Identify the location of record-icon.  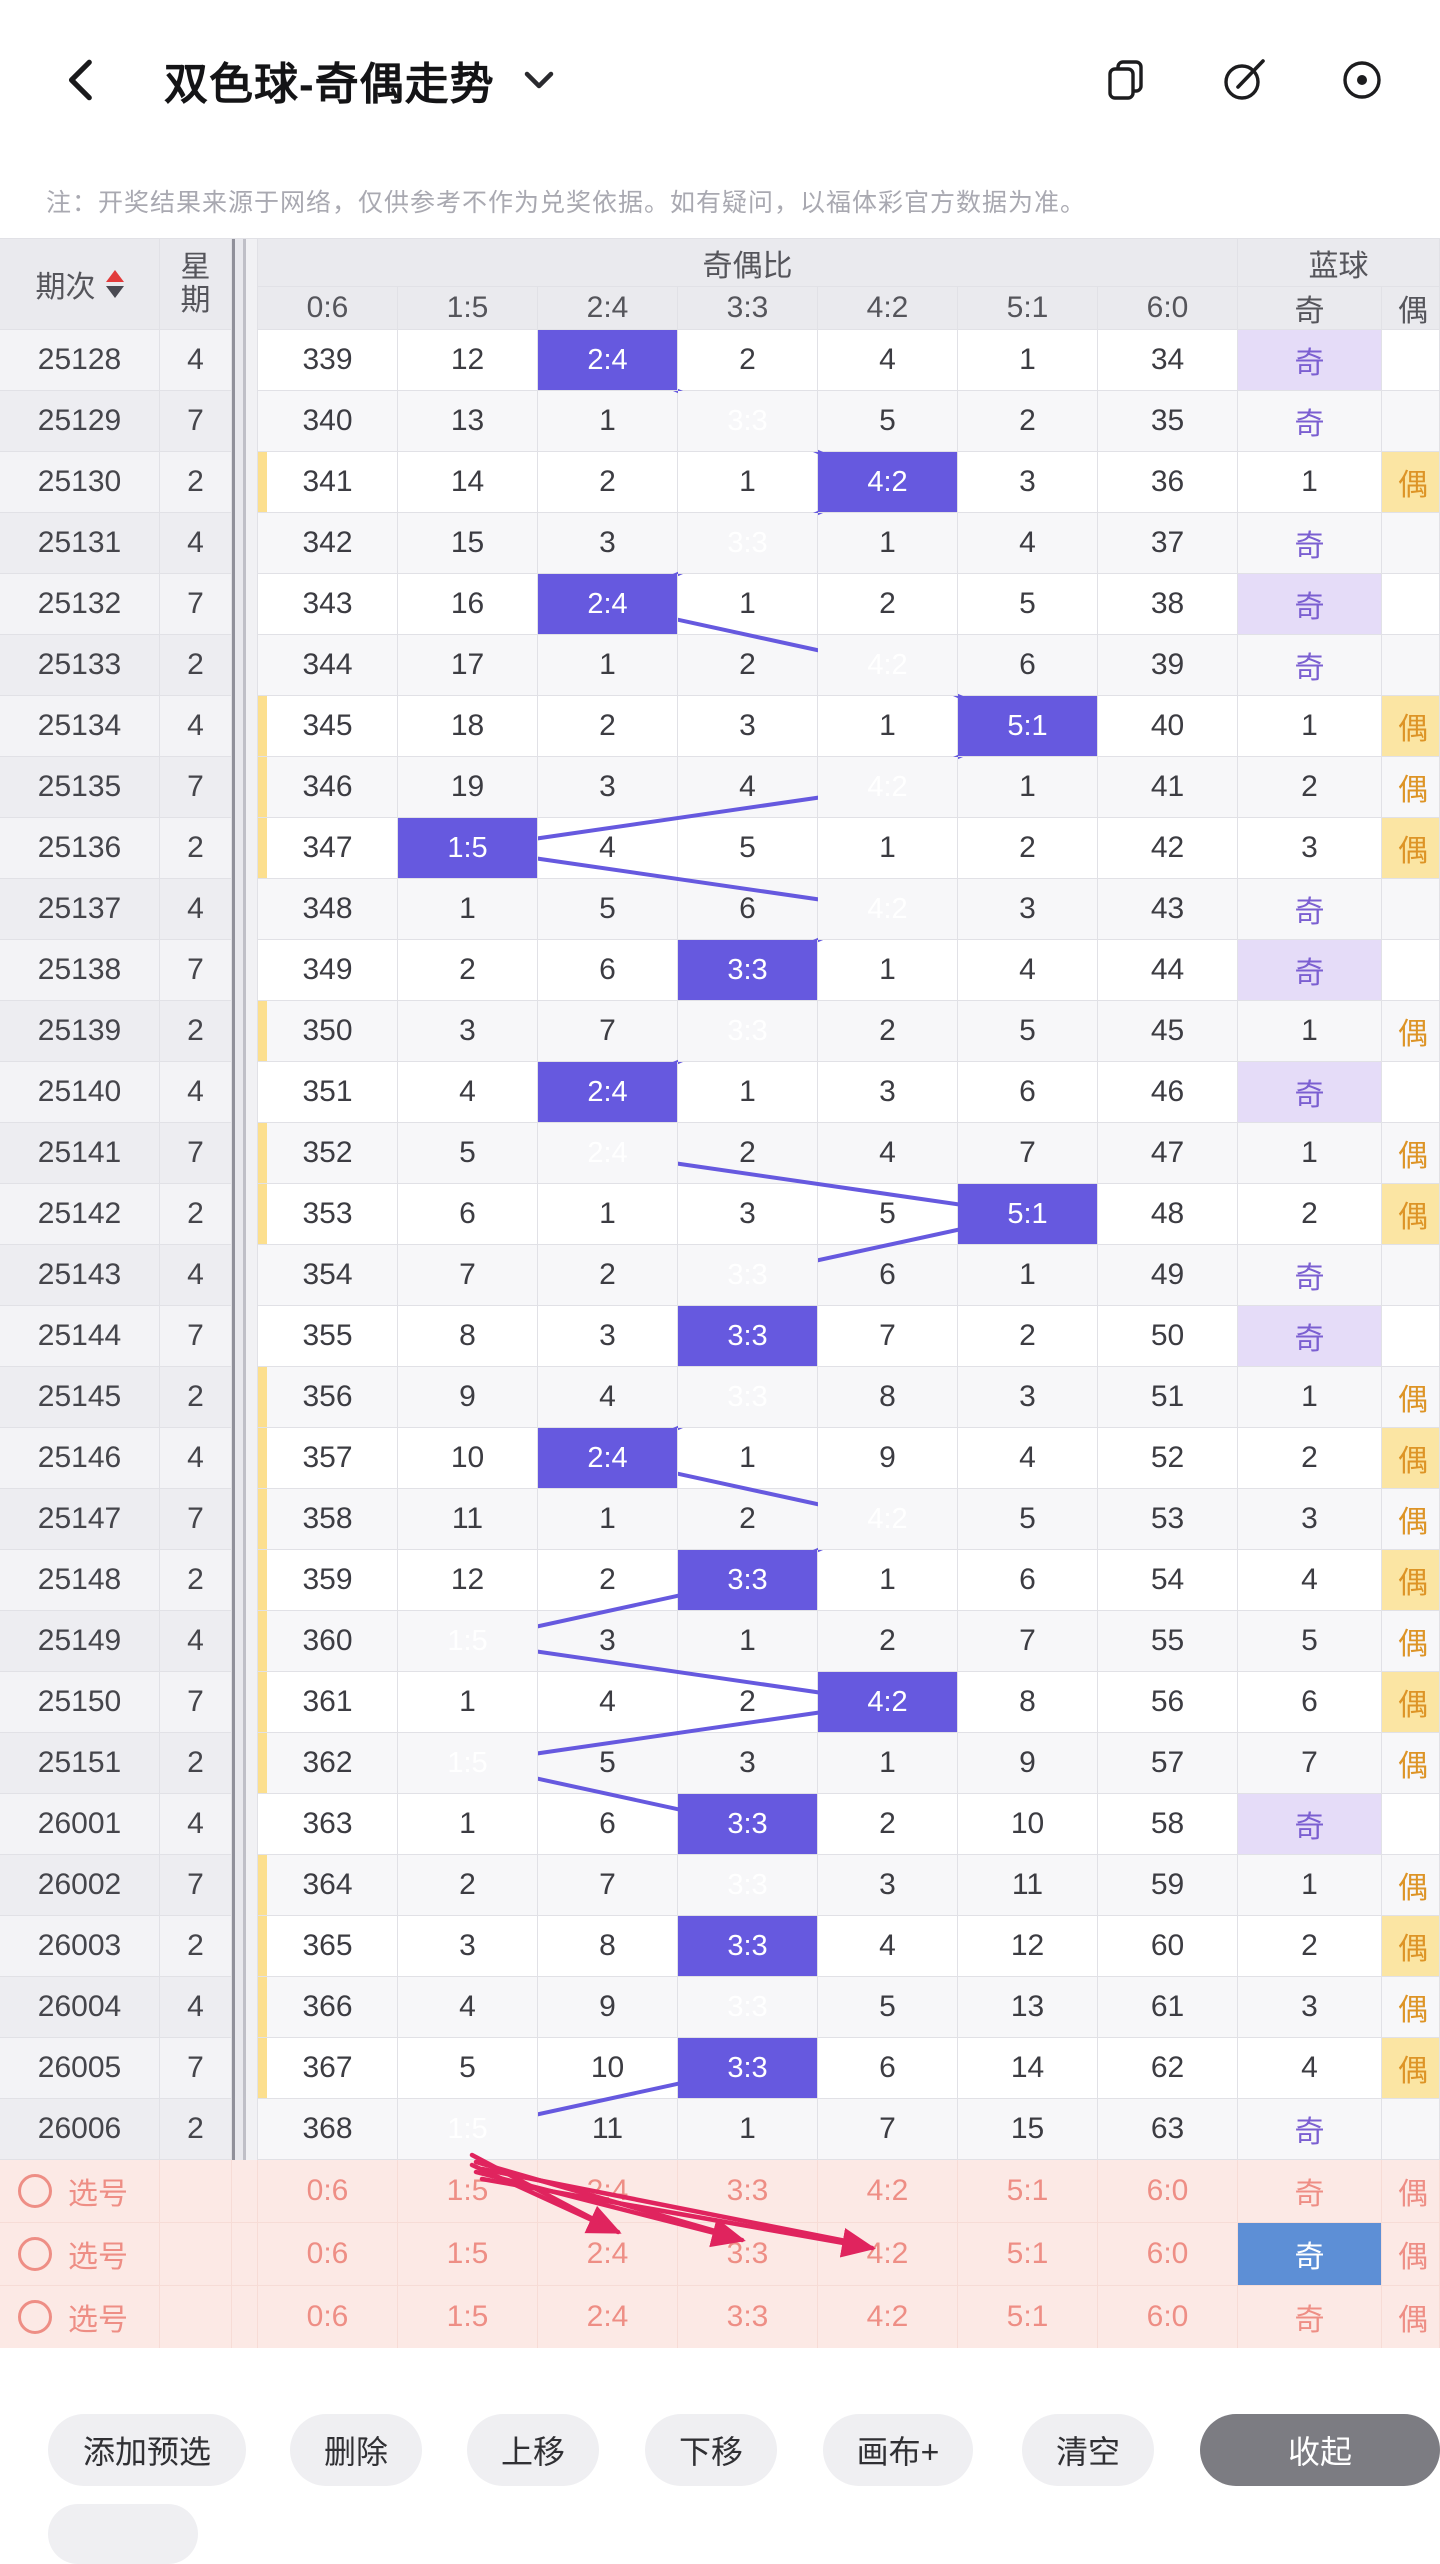
(1362, 80).